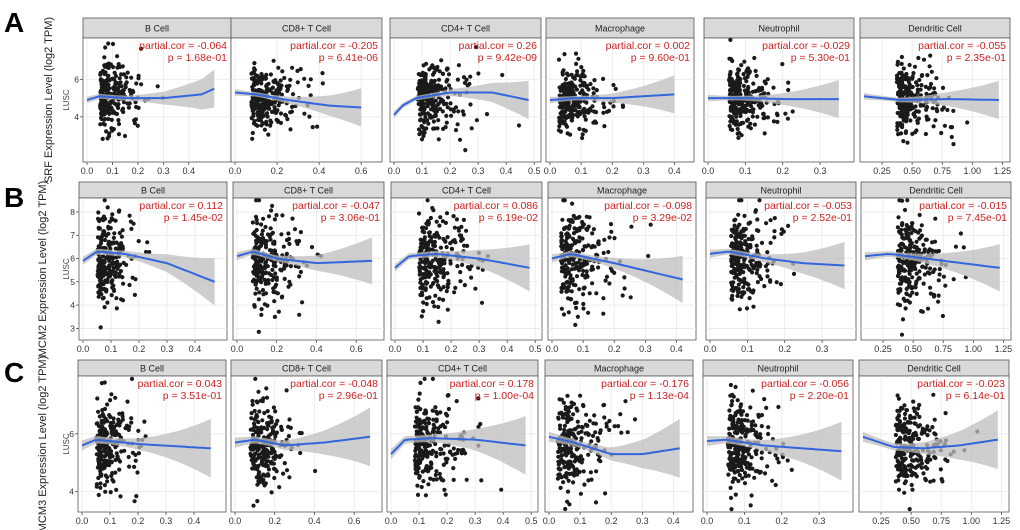 This screenshot has height=530, width=1020. Describe the element at coordinates (14, 197) in the screenshot. I see `row-letter: B` at that location.